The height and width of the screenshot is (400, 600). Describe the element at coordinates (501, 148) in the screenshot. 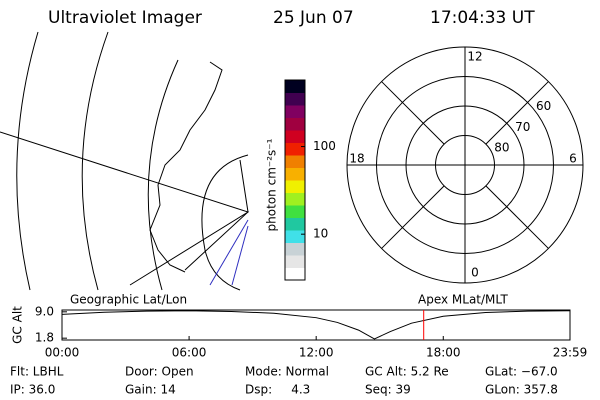

I see `lat-label: 80` at that location.